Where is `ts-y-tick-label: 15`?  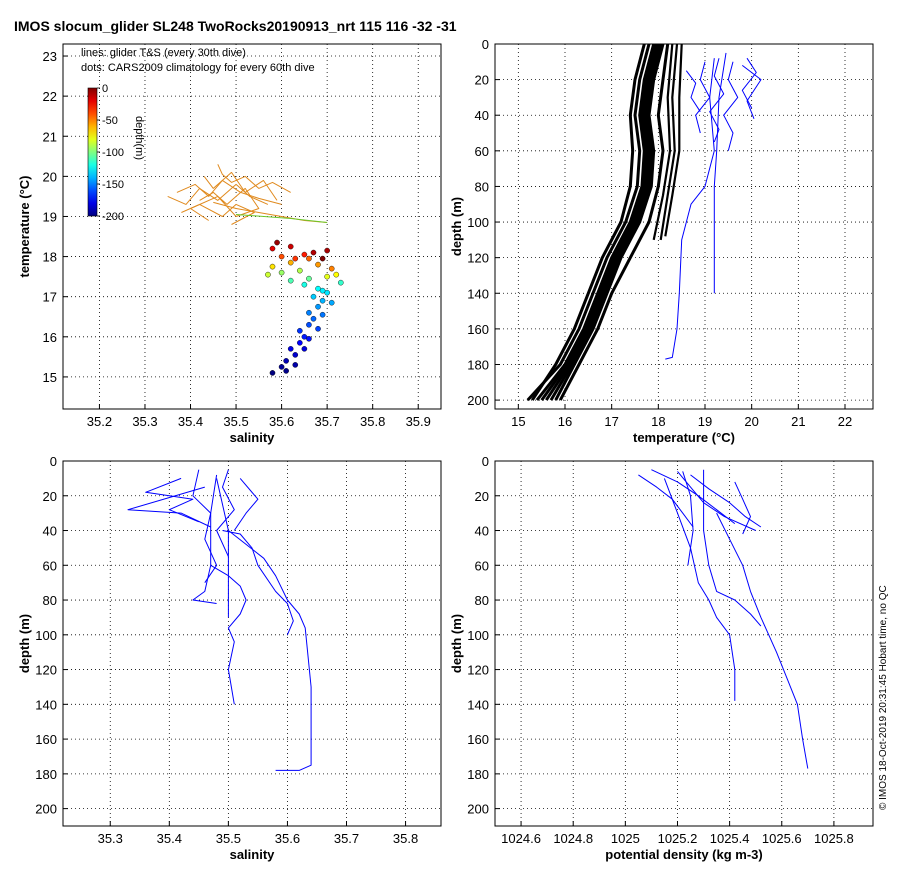 ts-y-tick-label: 15 is located at coordinates (50, 377).